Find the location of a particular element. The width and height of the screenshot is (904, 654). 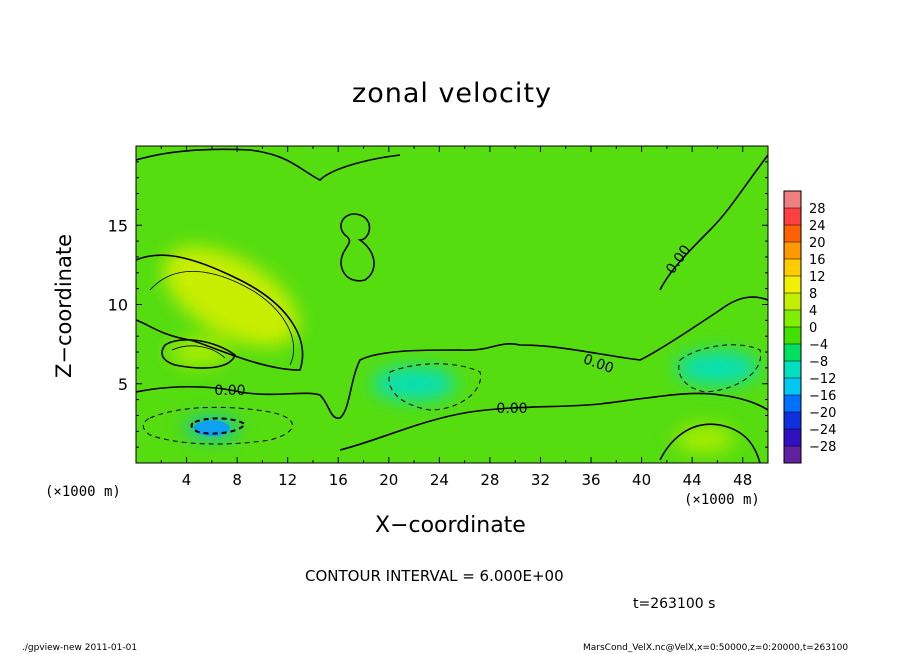

colorbar-label: −24 is located at coordinates (822, 430).